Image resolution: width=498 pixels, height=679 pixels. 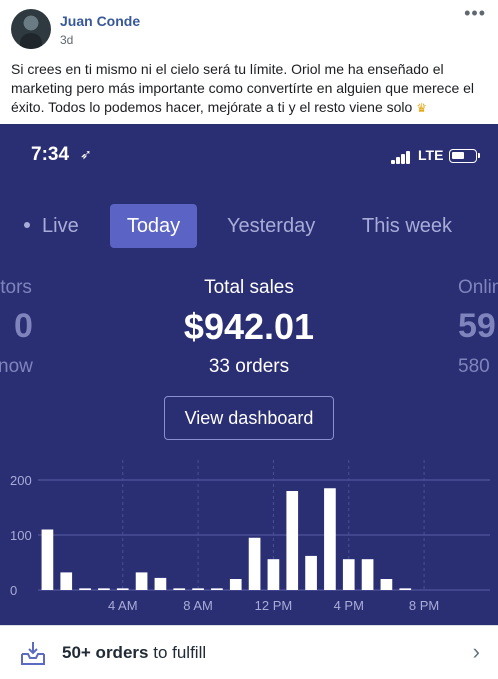 What do you see at coordinates (100, 21) in the screenshot?
I see `author-name: Juan Conde` at bounding box center [100, 21].